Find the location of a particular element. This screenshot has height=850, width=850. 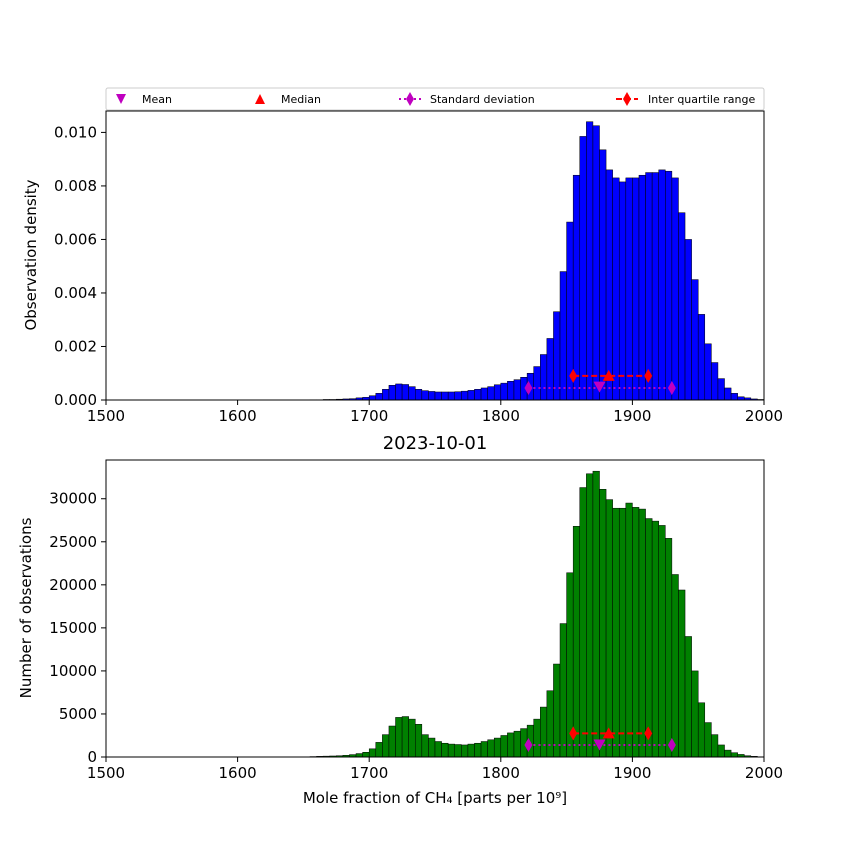

count-y-tick-label: 5000 is located at coordinates (78, 714).